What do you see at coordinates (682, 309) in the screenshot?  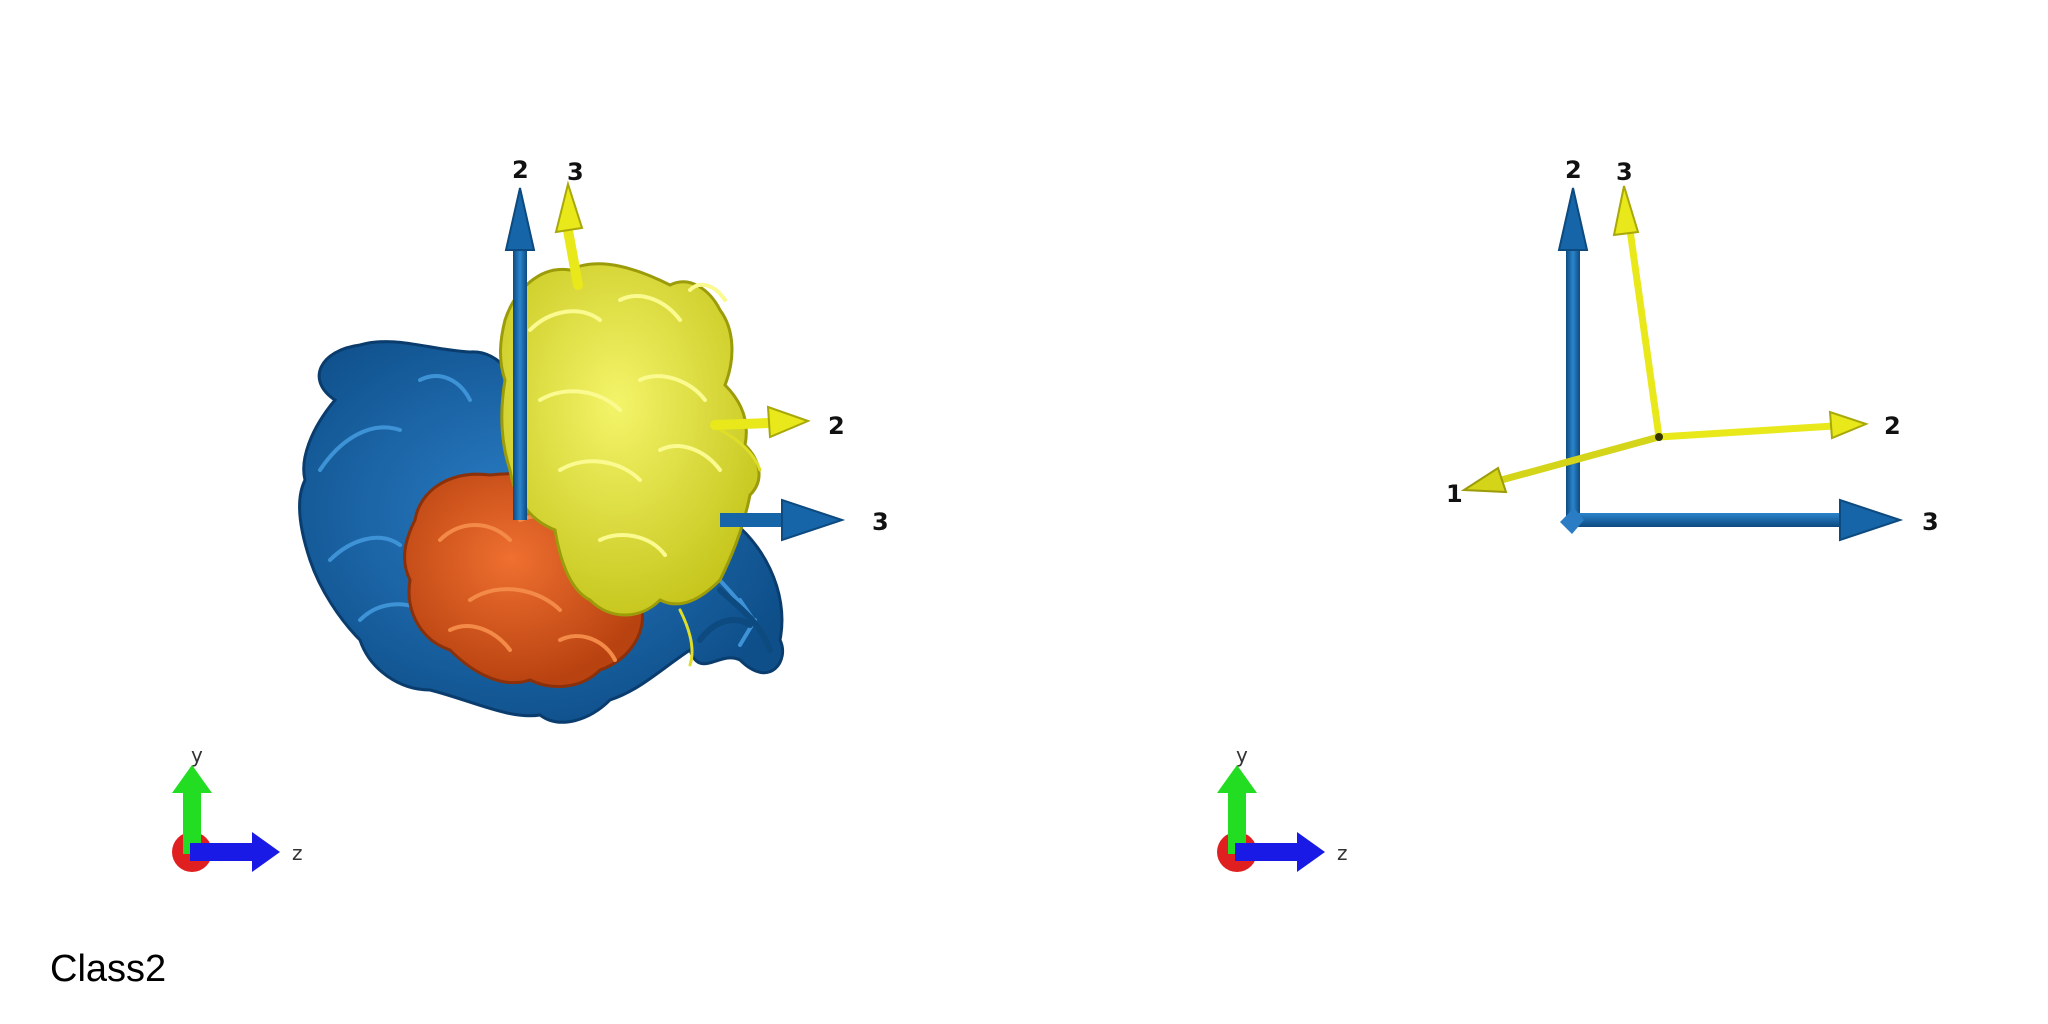 I see `left-yellow-axes` at bounding box center [682, 309].